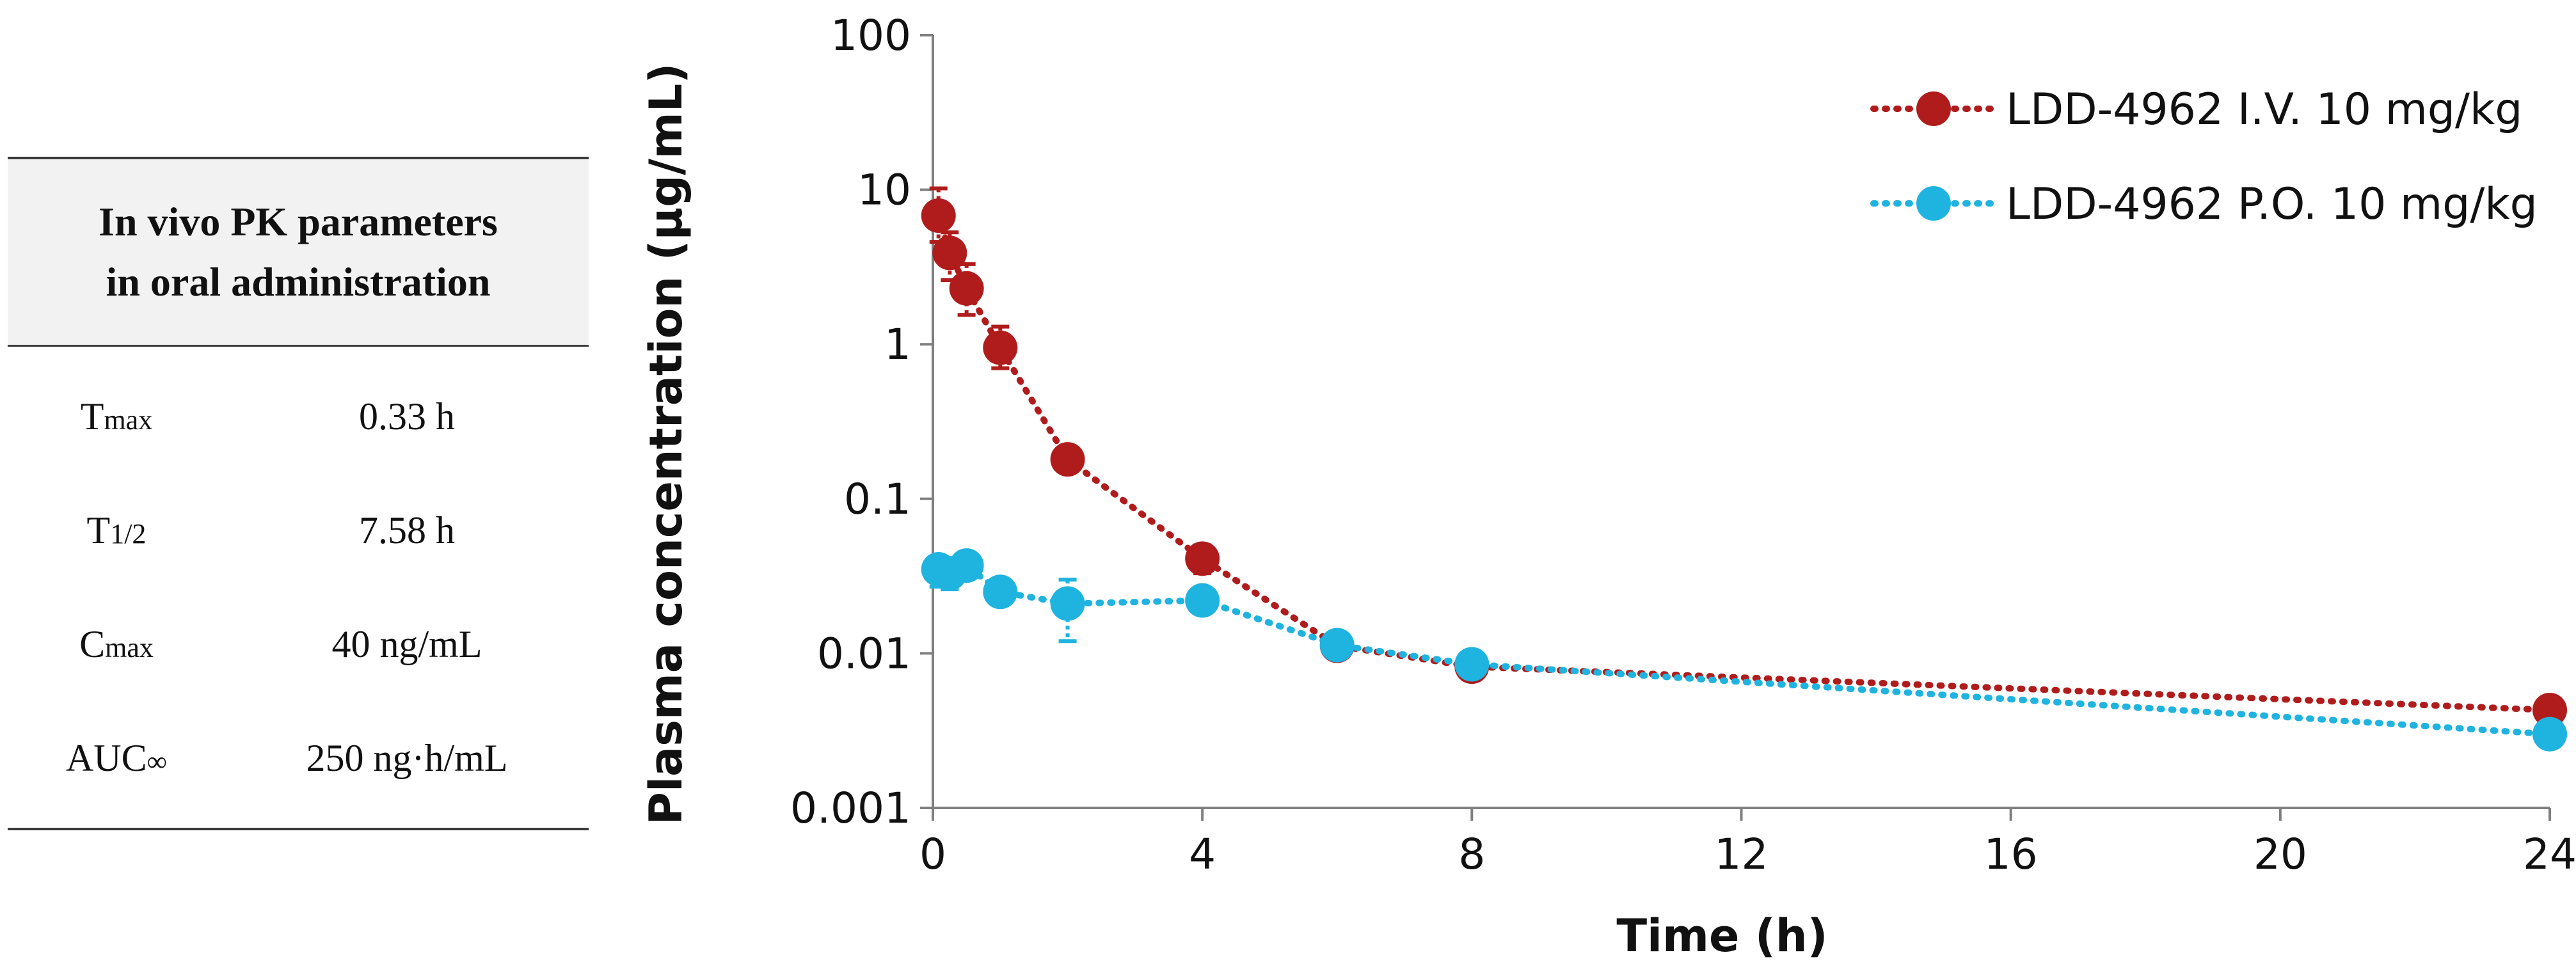 The image size is (2576, 964). I want to click on table-header-rule, so click(299, 346).